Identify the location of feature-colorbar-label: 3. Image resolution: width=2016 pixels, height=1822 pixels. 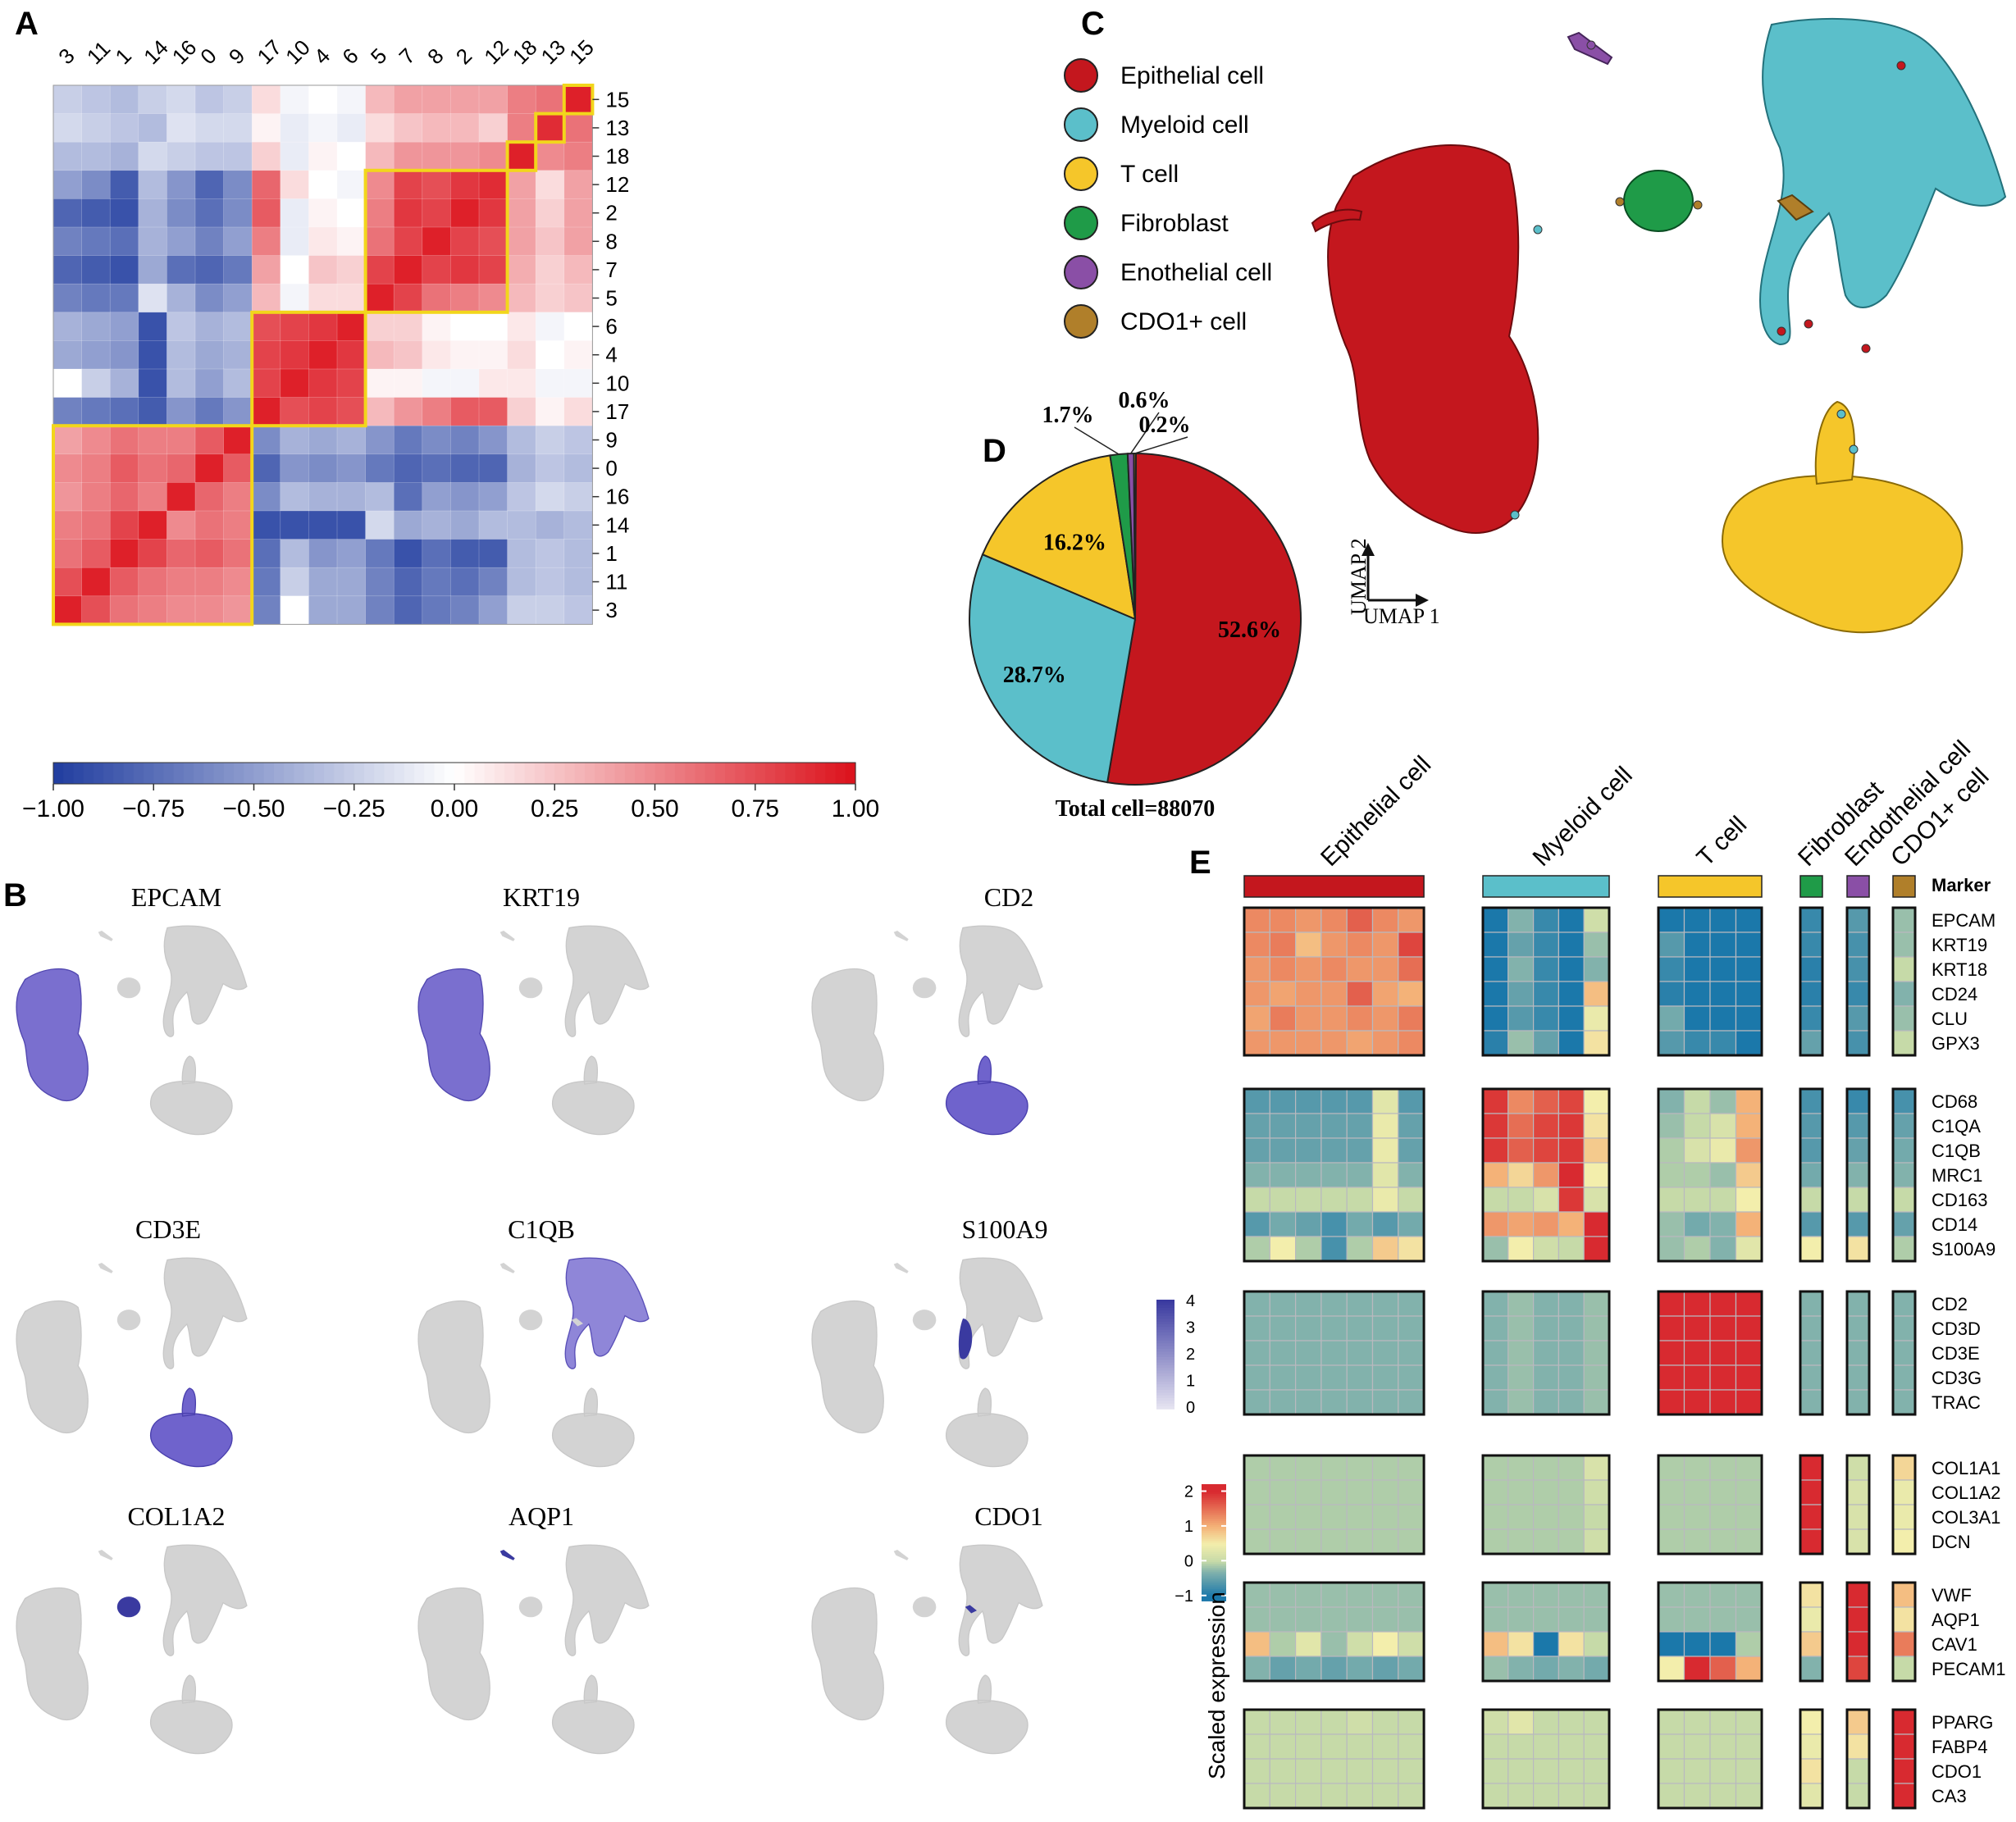
(1190, 1328).